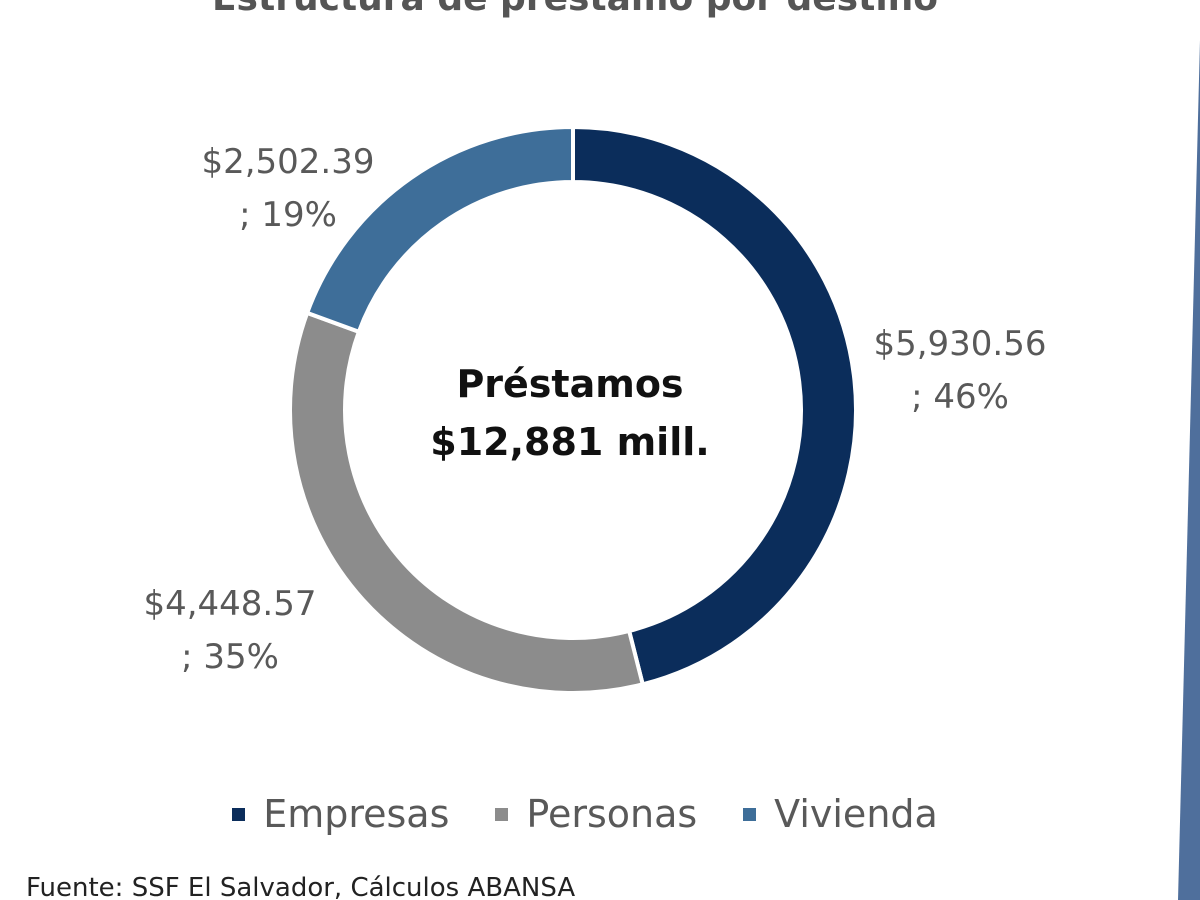 This screenshot has height=900, width=1200. I want to click on legend-label-personas: Personas, so click(612, 814).